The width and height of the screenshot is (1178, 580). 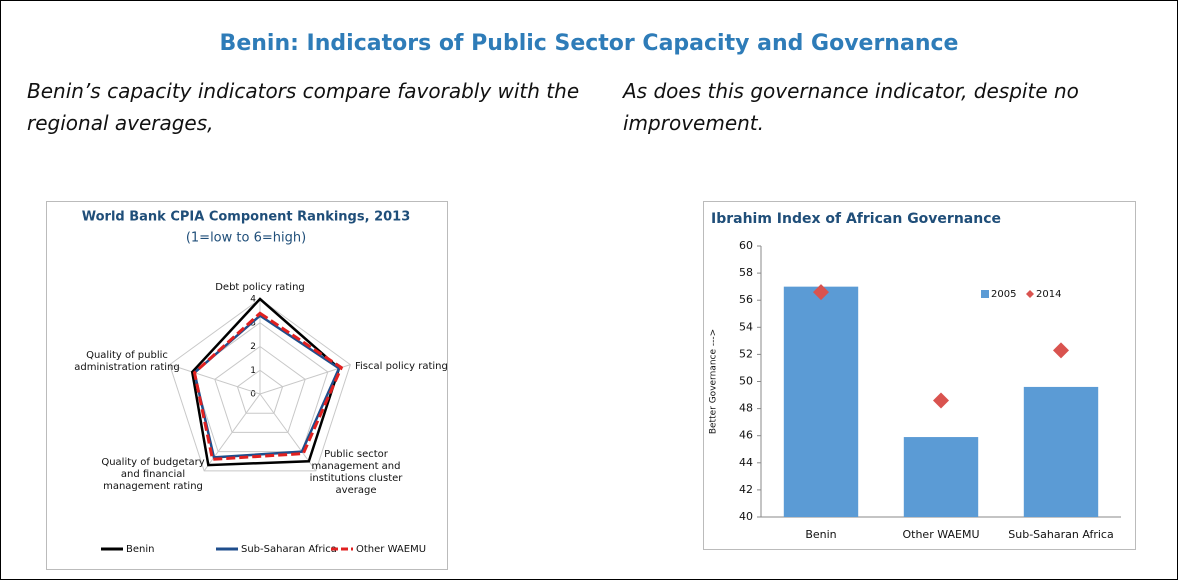 What do you see at coordinates (127, 361) in the screenshot?
I see `axis-label: Quality of public administration rating` at bounding box center [127, 361].